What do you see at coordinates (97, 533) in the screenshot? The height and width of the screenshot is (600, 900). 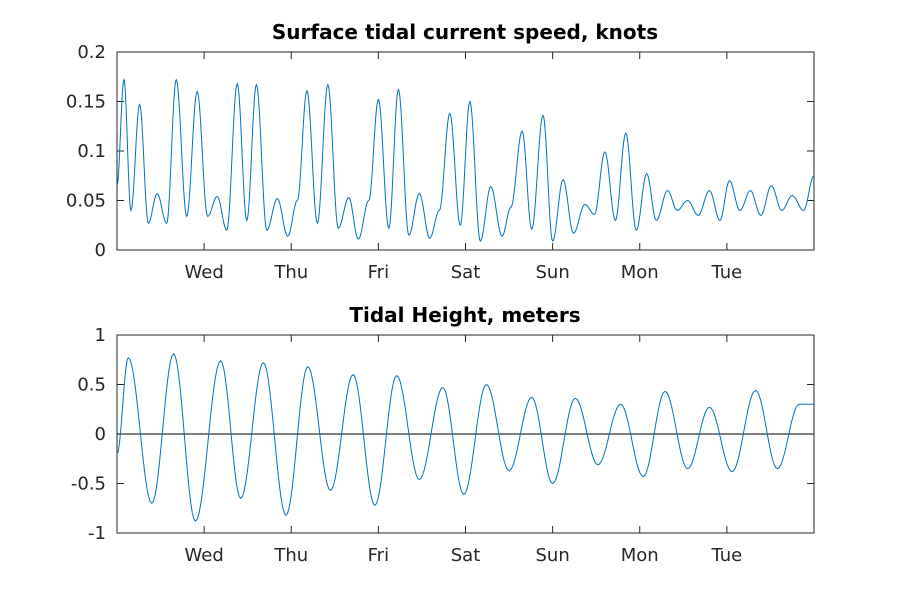 I see `y-tick-label: -1` at bounding box center [97, 533].